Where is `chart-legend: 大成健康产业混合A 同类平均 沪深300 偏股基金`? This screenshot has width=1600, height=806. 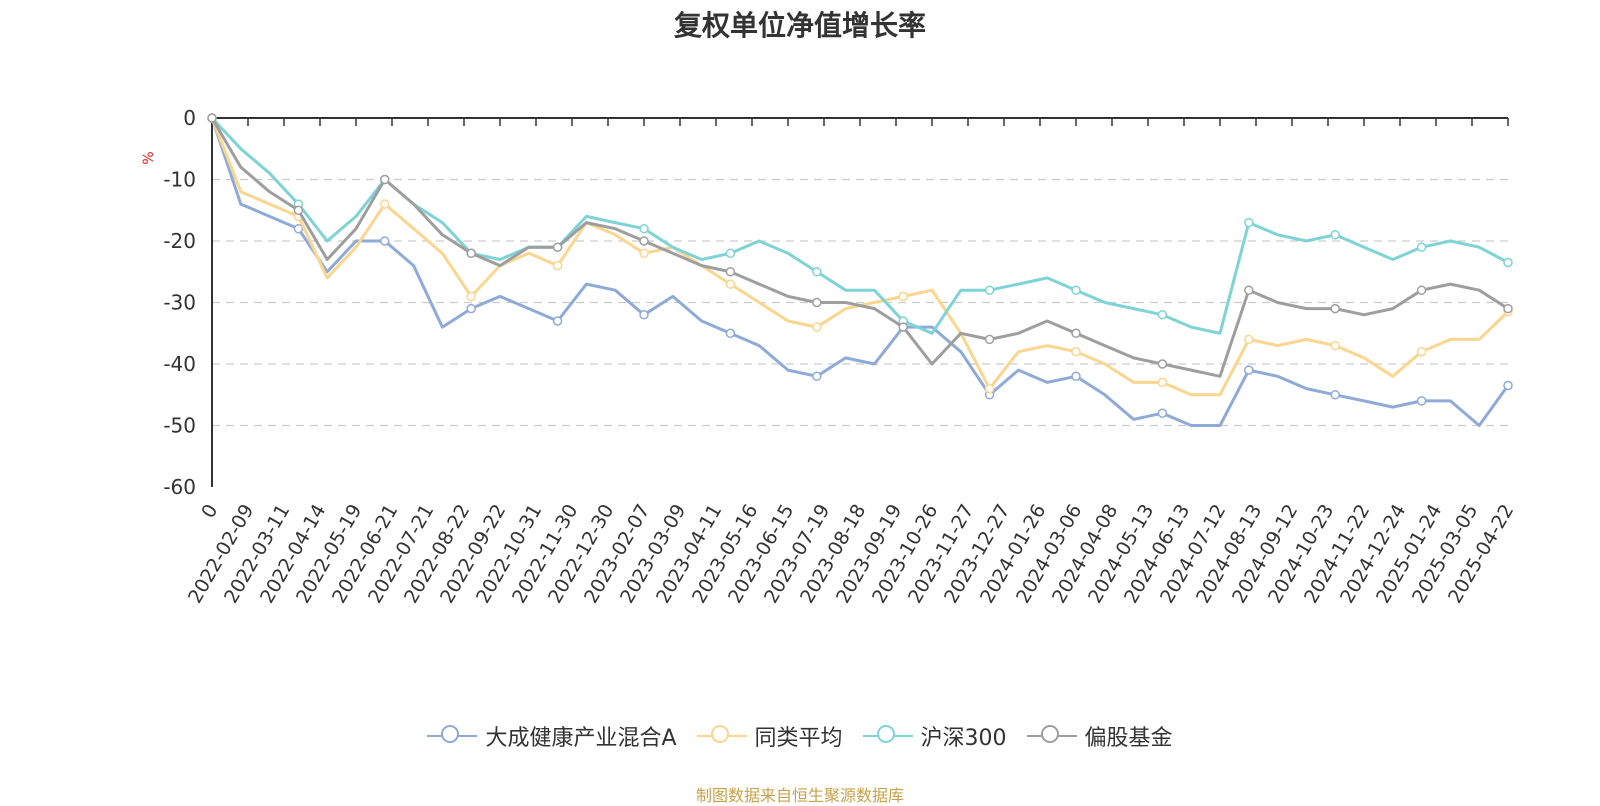 chart-legend: 大成健康产业混合A 同类平均 沪深300 偏股基金 is located at coordinates (800, 736).